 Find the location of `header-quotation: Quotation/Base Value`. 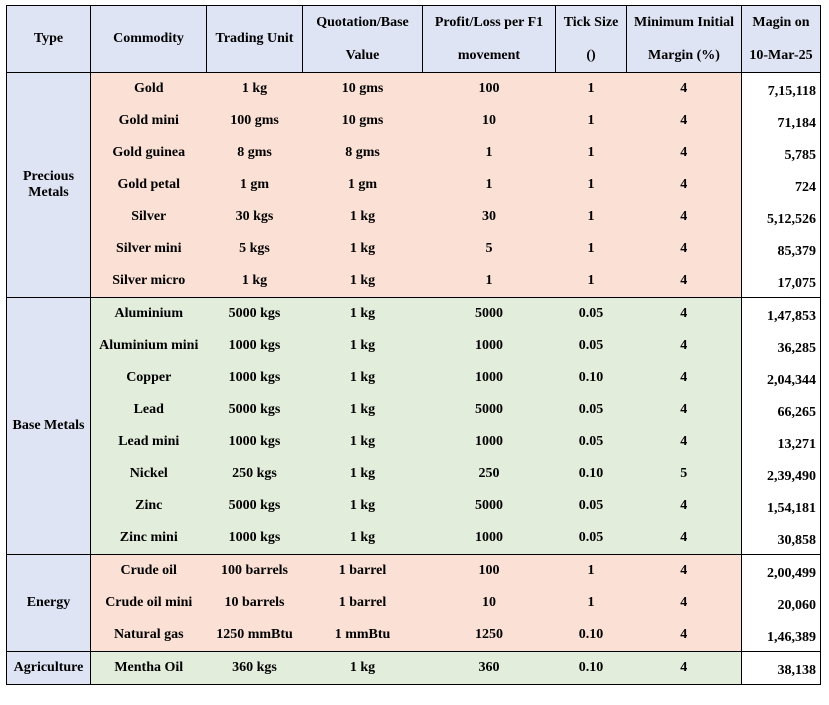

header-quotation: Quotation/Base Value is located at coordinates (362, 39).